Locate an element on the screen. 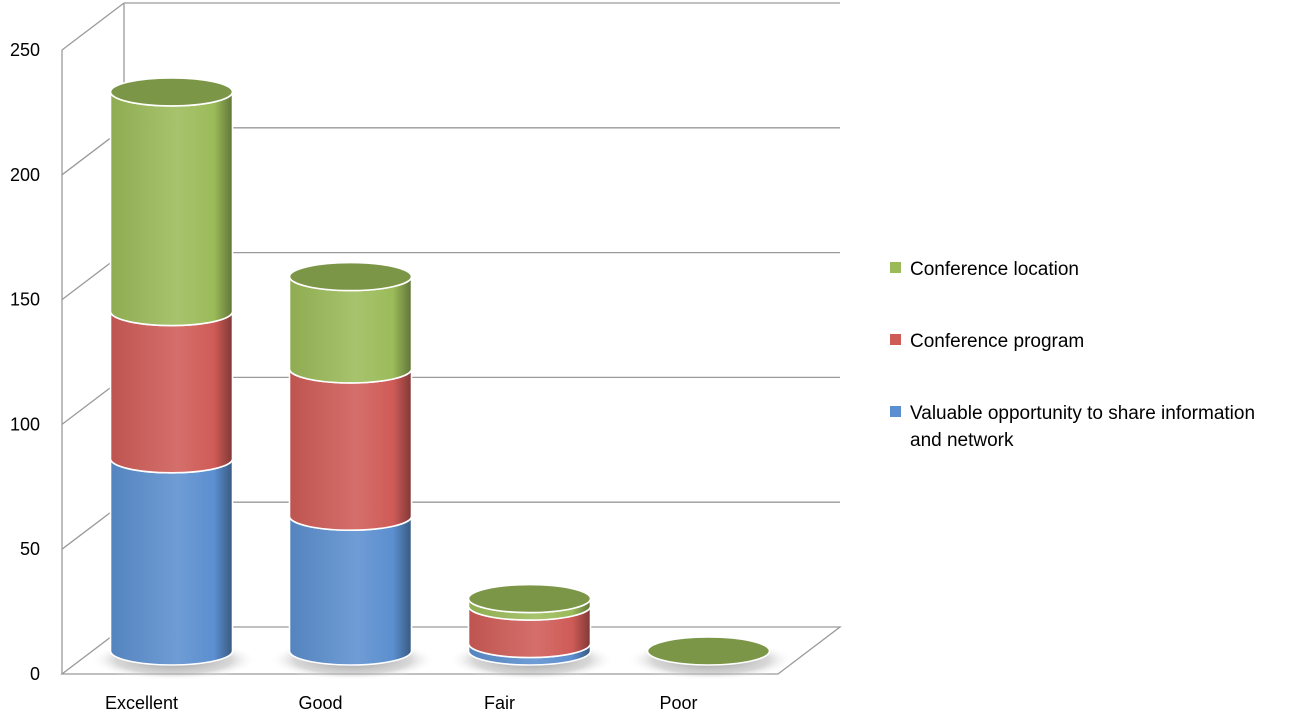 The height and width of the screenshot is (716, 1299). x-tick-label: Good is located at coordinates (320, 703).